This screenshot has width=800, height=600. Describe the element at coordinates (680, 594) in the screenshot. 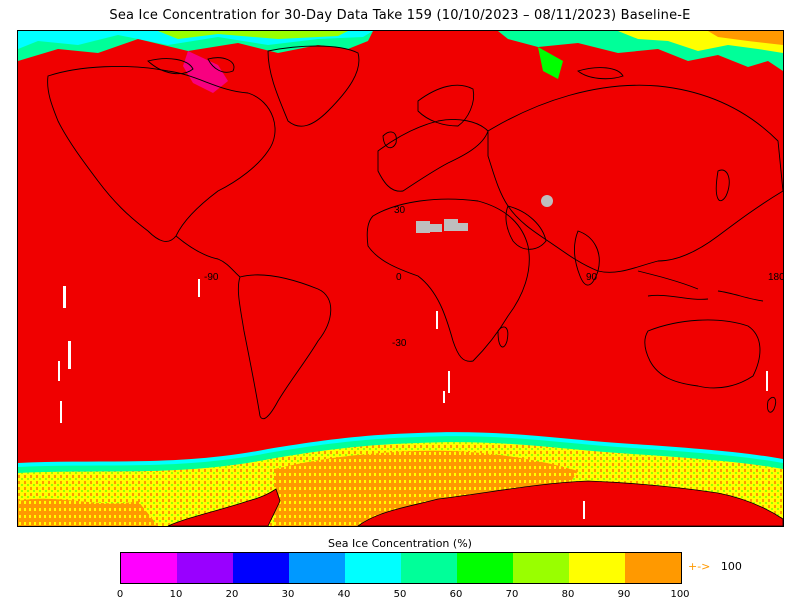

I see `colorbar-tick-100: 100` at that location.